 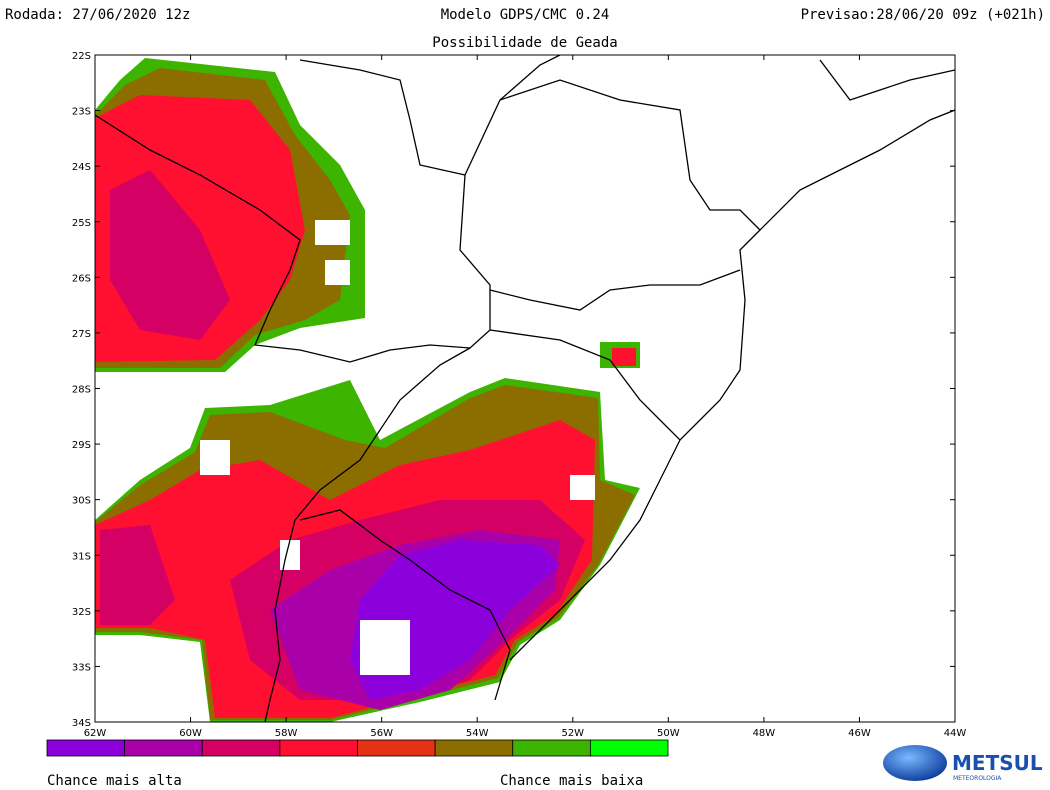 What do you see at coordinates (81, 278) in the screenshot?
I see `lat-label: 26S` at bounding box center [81, 278].